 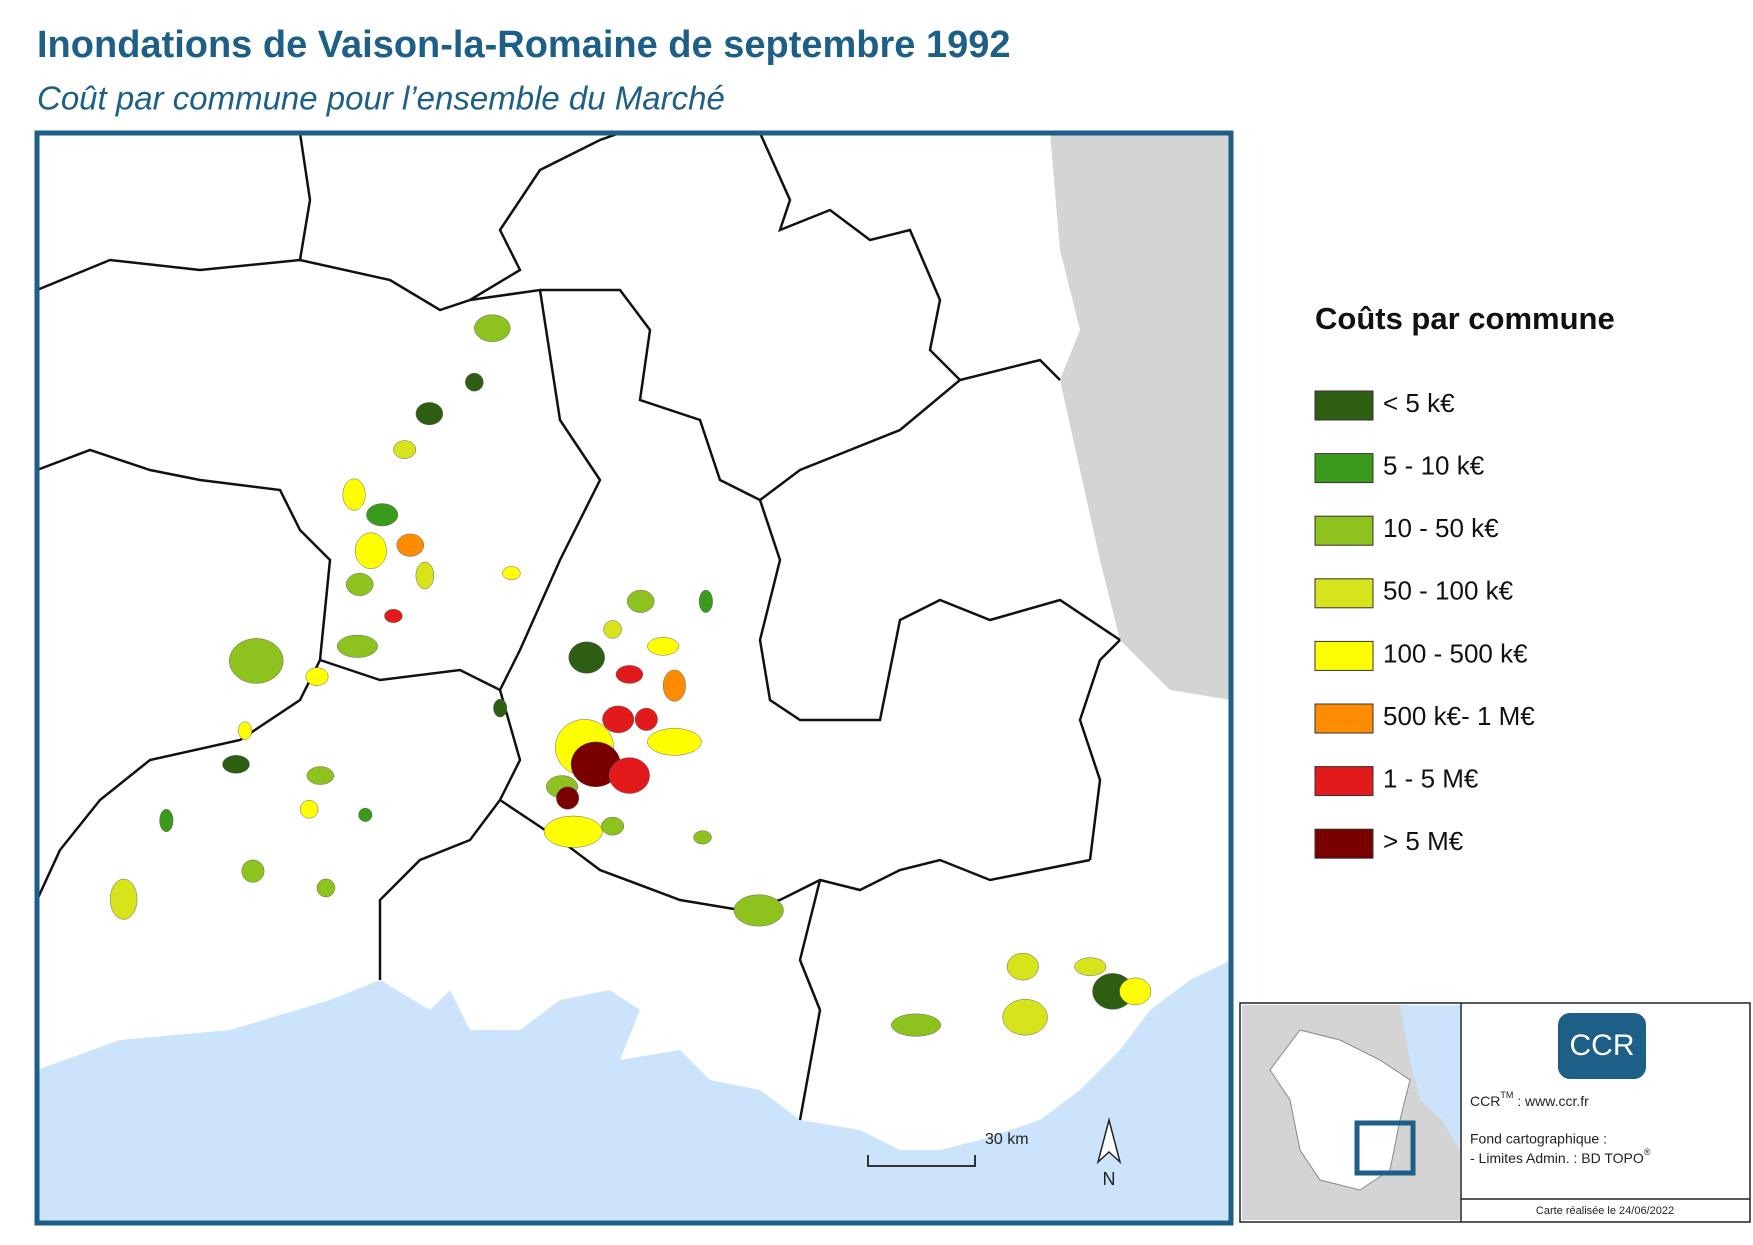 What do you see at coordinates (1605, 1211) in the screenshot?
I see `map-date: Carte réalisée le 24/06/2022` at bounding box center [1605, 1211].